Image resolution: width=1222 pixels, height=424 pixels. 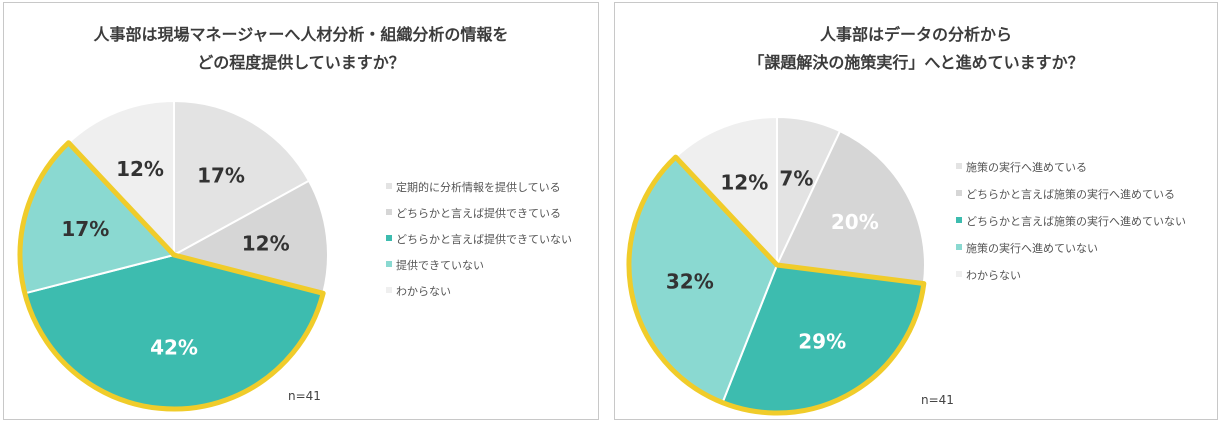 What do you see at coordinates (478, 213) in the screenshot?
I see `legend-label: どちらかと言えば提供できている` at bounding box center [478, 213].